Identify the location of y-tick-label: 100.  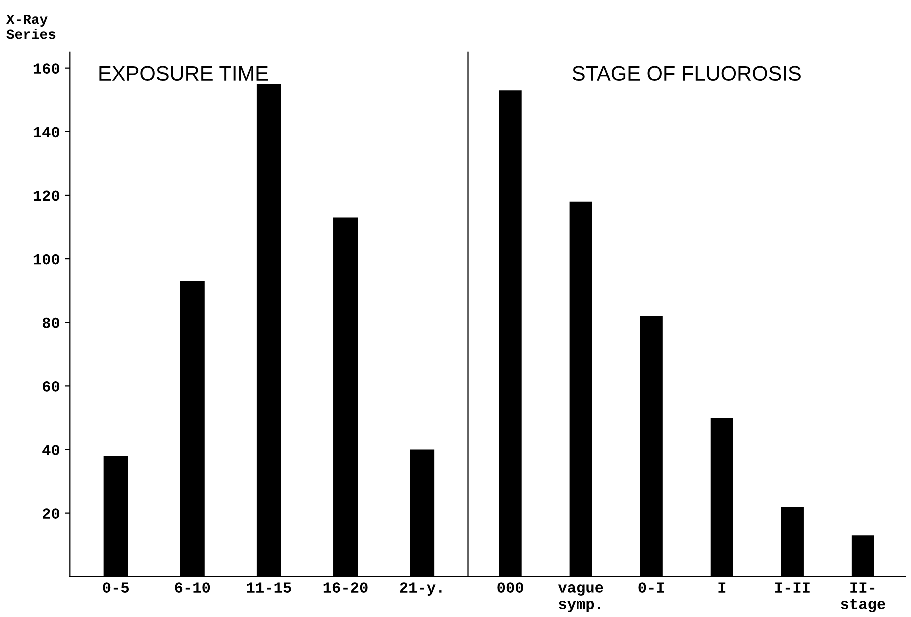
(47, 259).